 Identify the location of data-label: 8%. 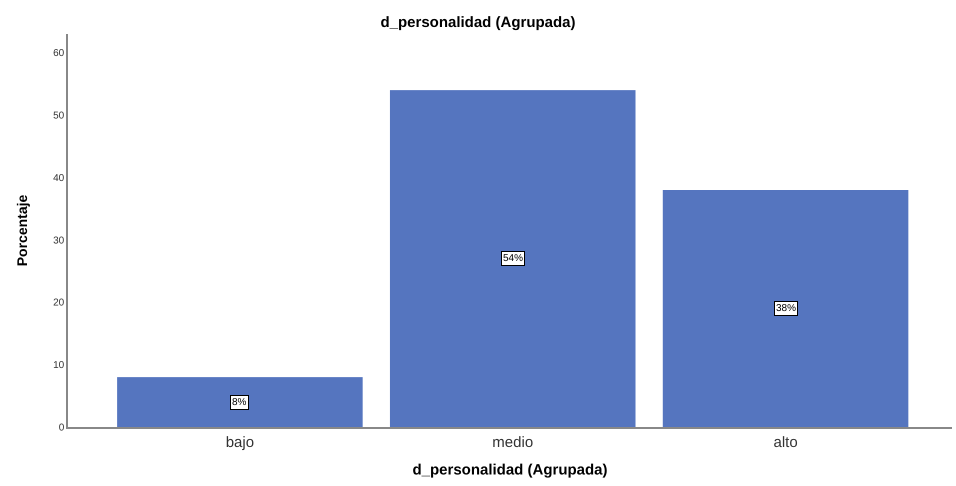
(239, 402).